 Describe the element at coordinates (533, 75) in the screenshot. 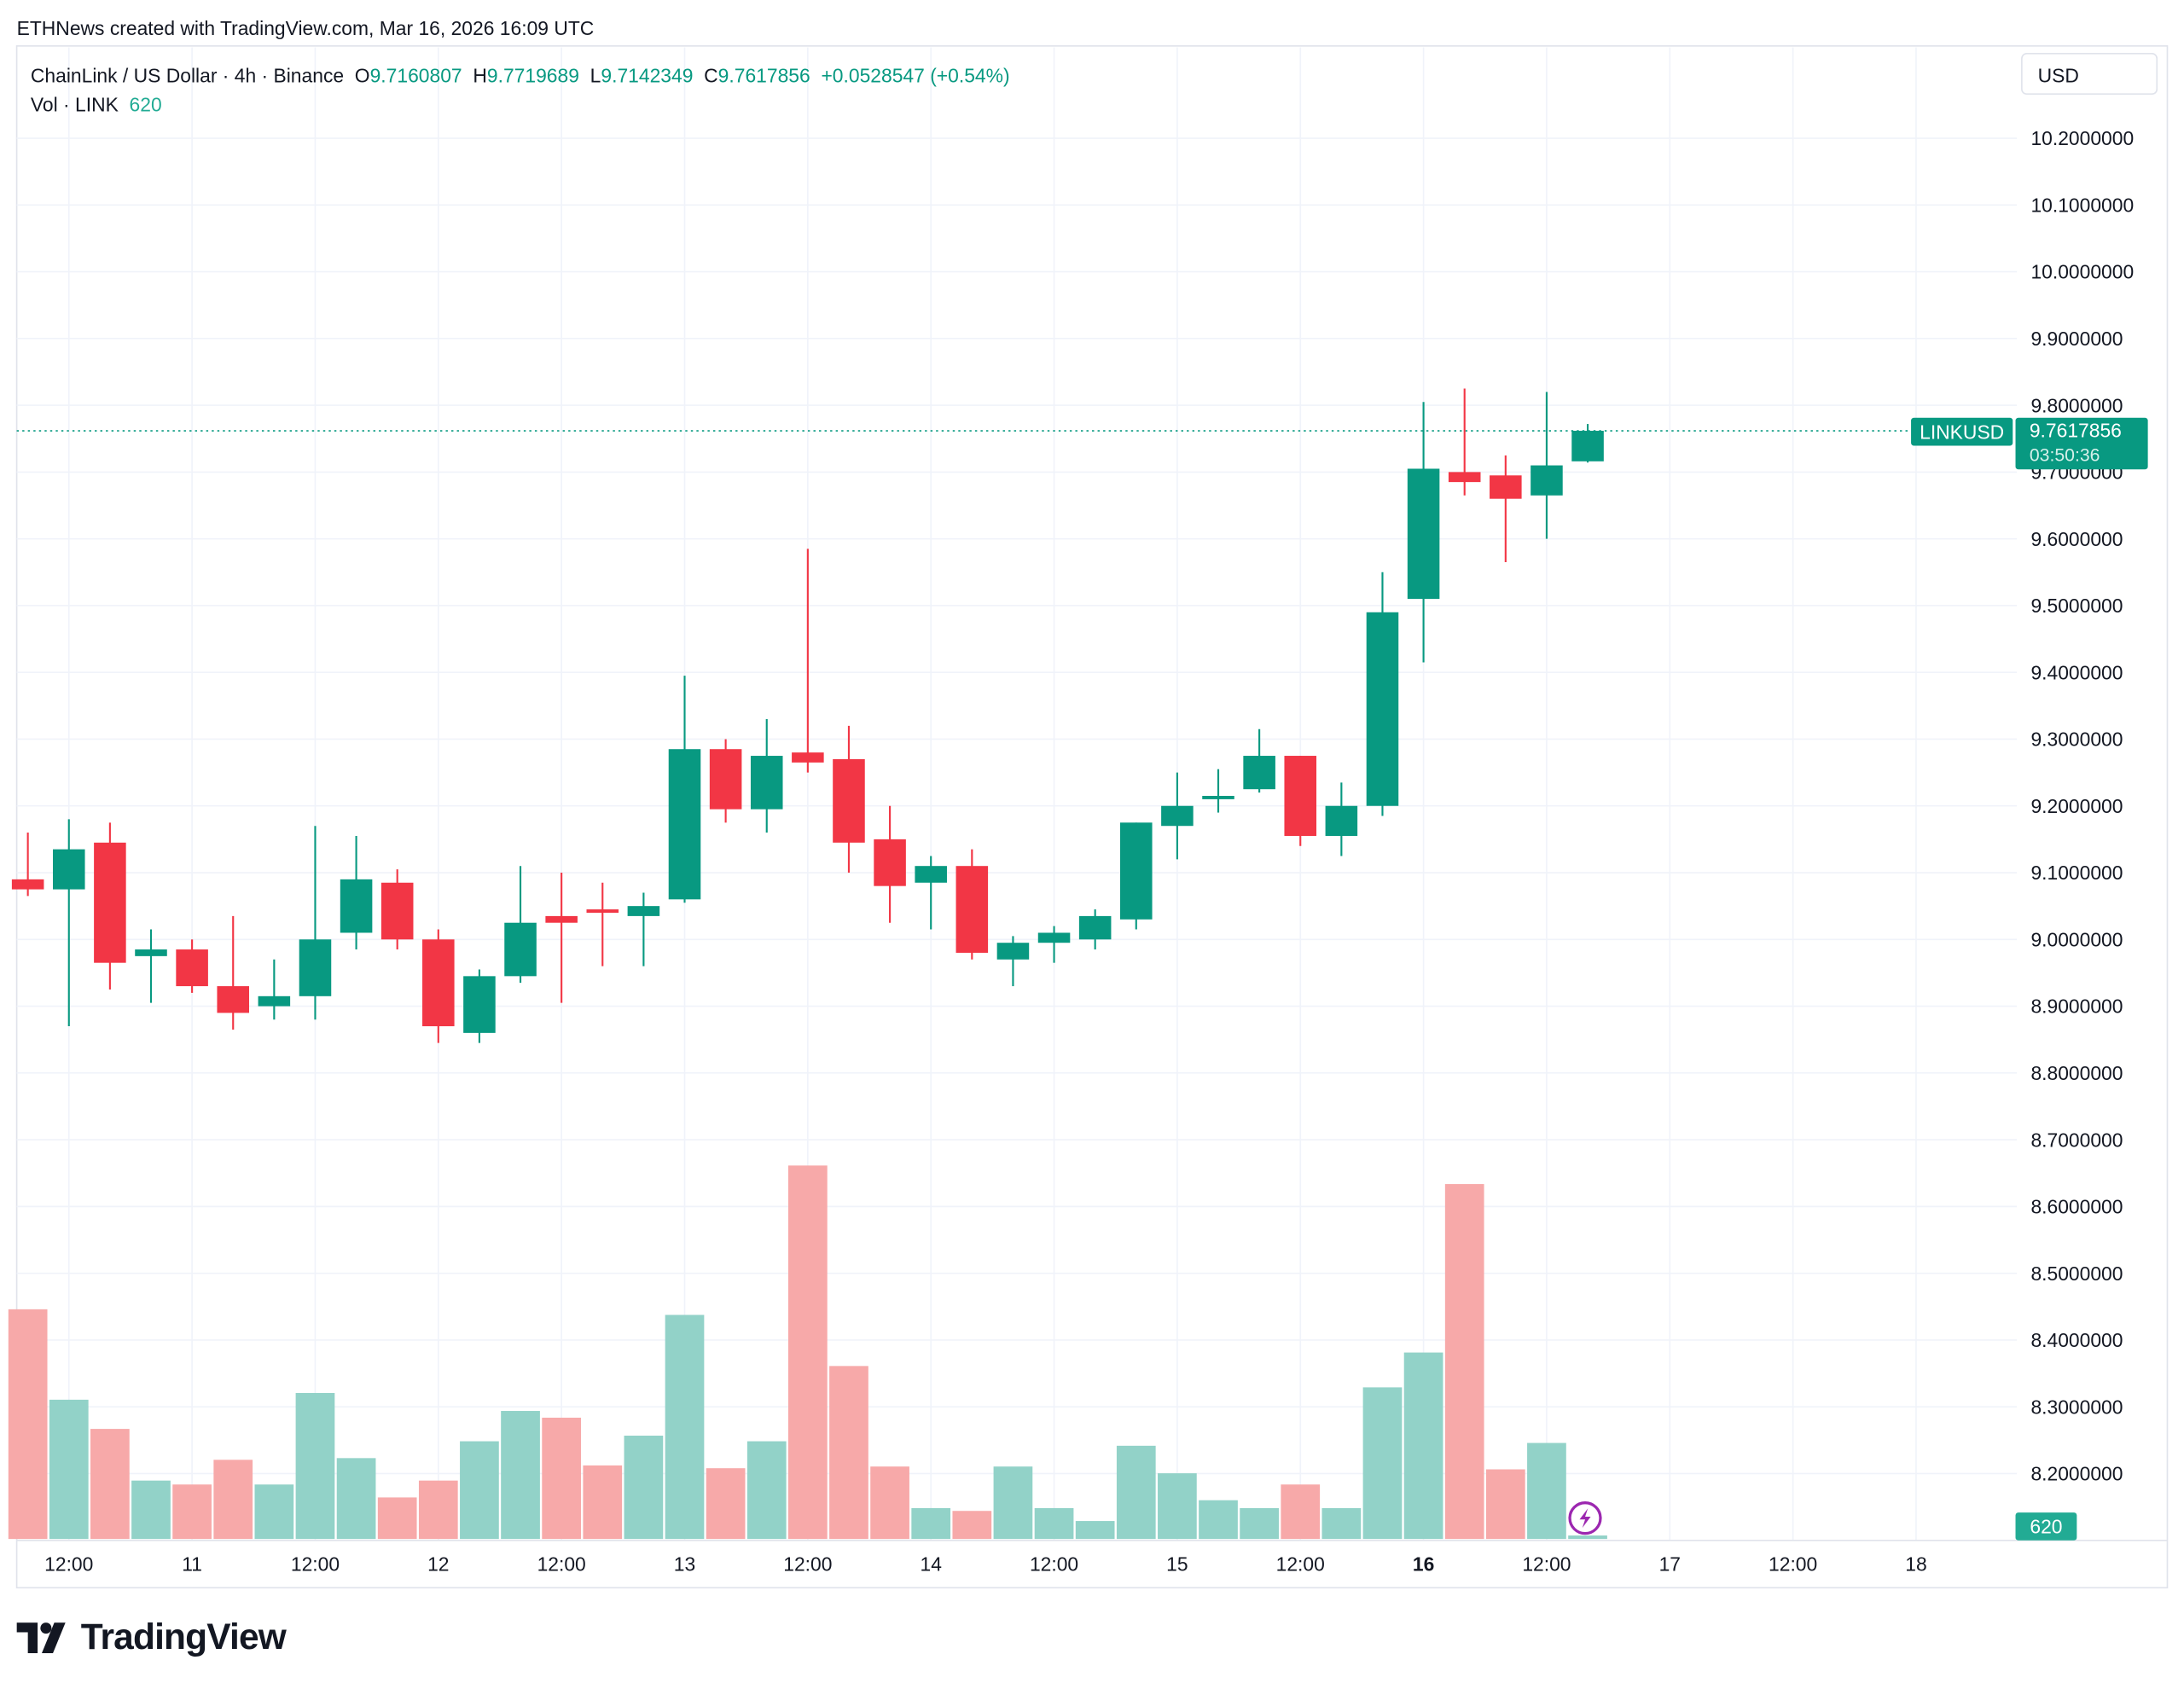

I see `high-value: 9.7719689` at that location.